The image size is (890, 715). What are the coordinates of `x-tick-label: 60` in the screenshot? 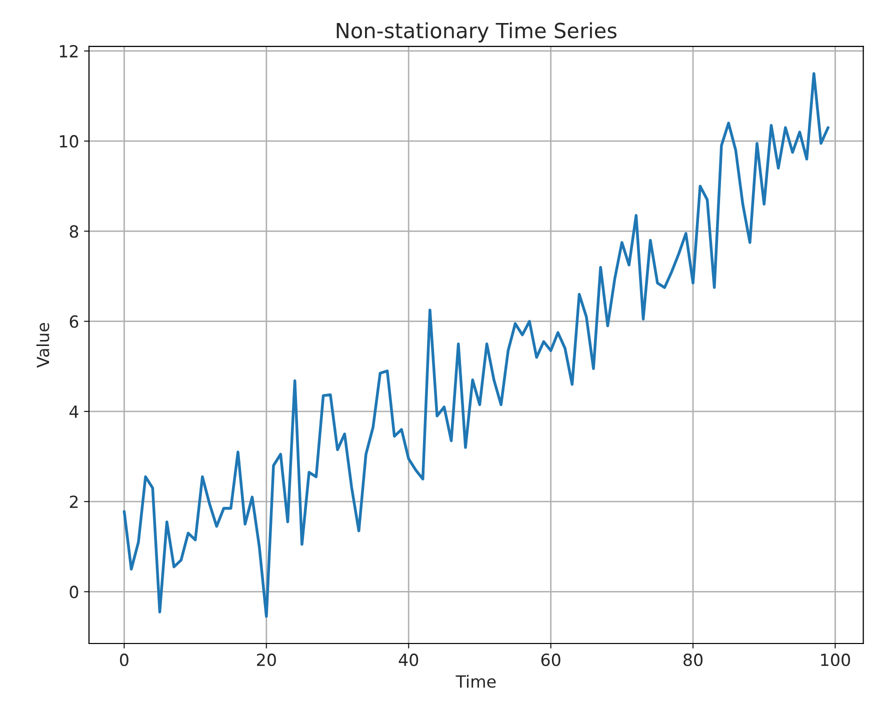 It's located at (550, 660).